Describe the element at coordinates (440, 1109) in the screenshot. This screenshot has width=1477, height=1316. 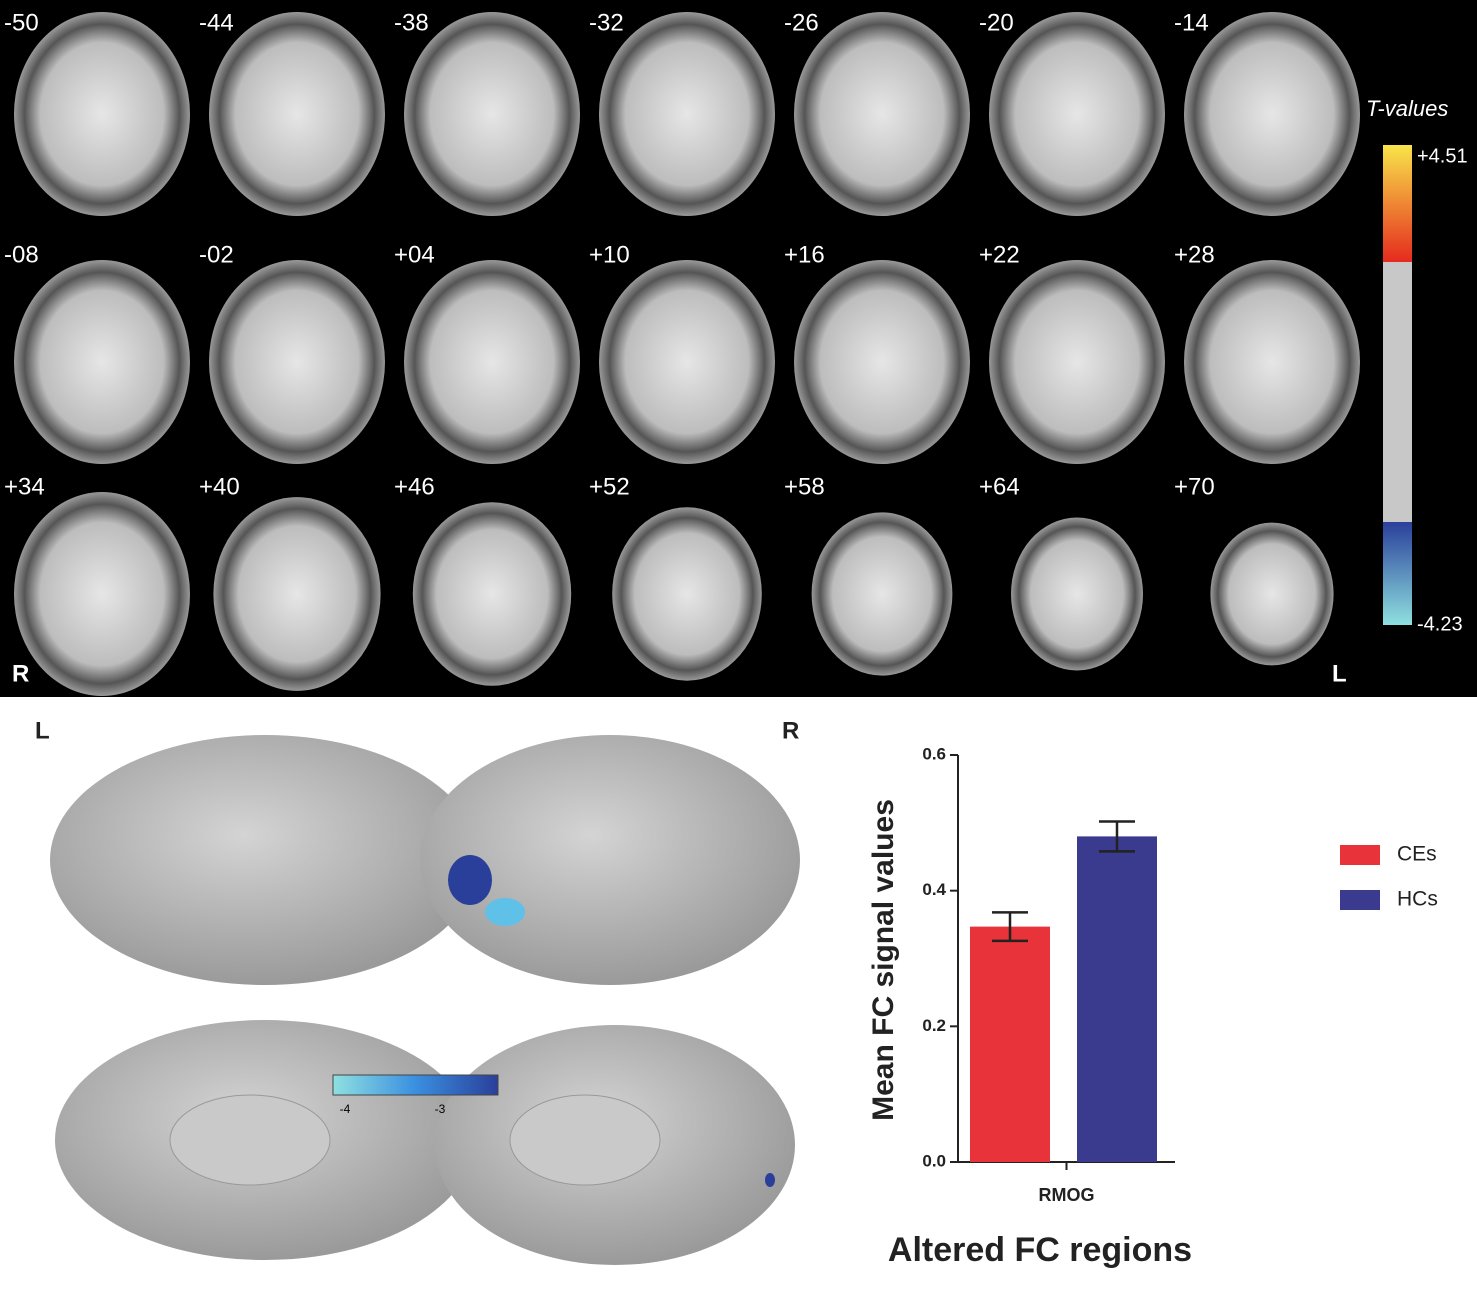
I see `colorbar-tick-label: -3` at that location.